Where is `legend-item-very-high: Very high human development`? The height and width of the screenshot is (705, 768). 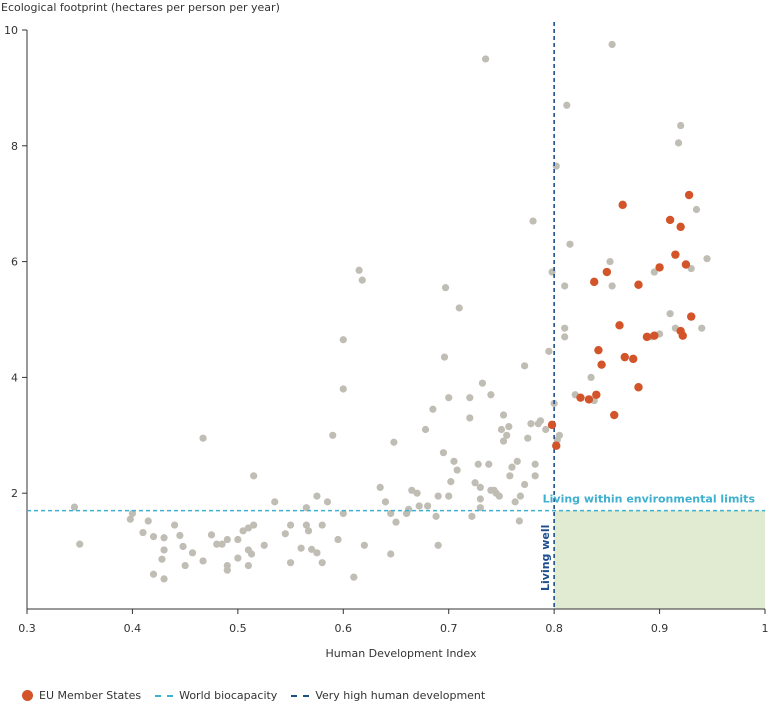 legend-item-very-high: Very high human development is located at coordinates (388, 695).